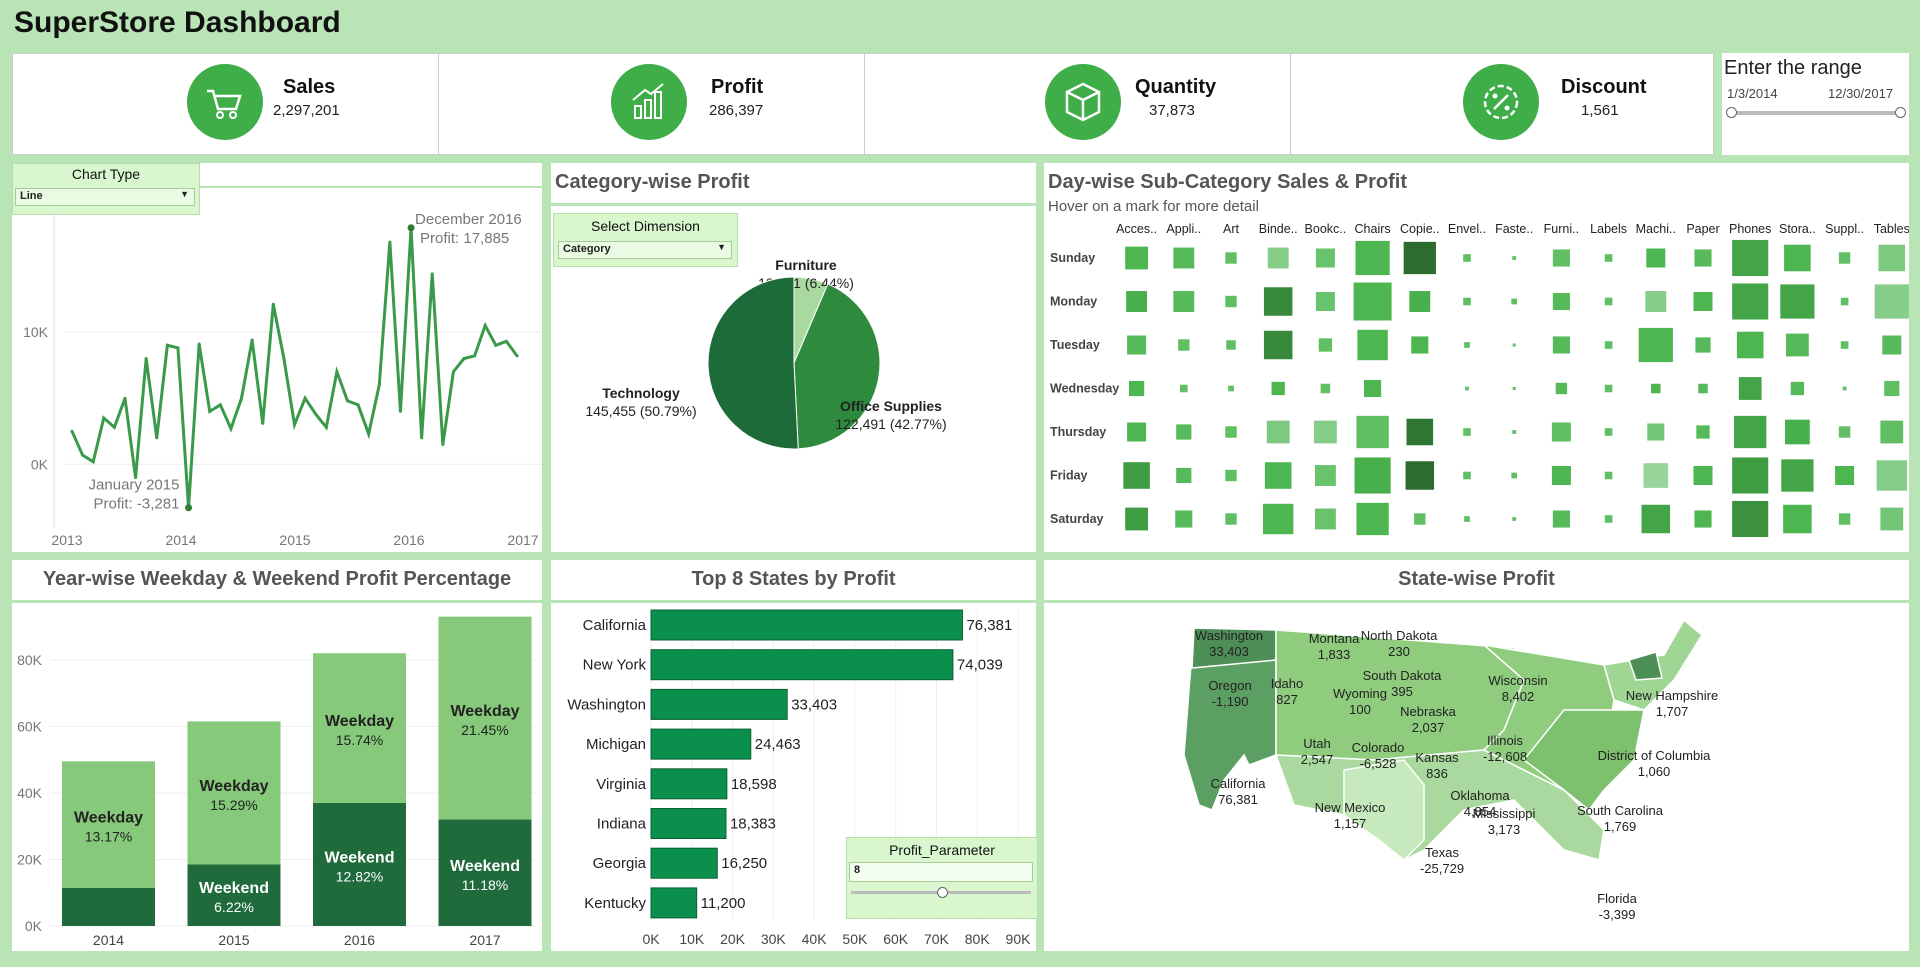 Image resolution: width=1920 pixels, height=967 pixels. Describe the element at coordinates (615, 903) in the screenshot. I see `state-label: Kentucky` at that location.